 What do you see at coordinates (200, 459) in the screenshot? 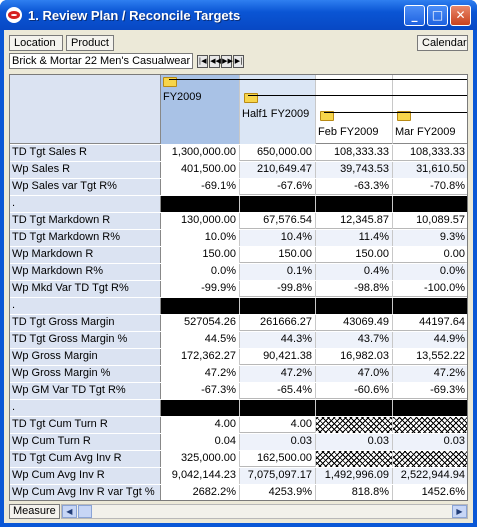
I see `table-cell: 325,000.00` at bounding box center [200, 459].